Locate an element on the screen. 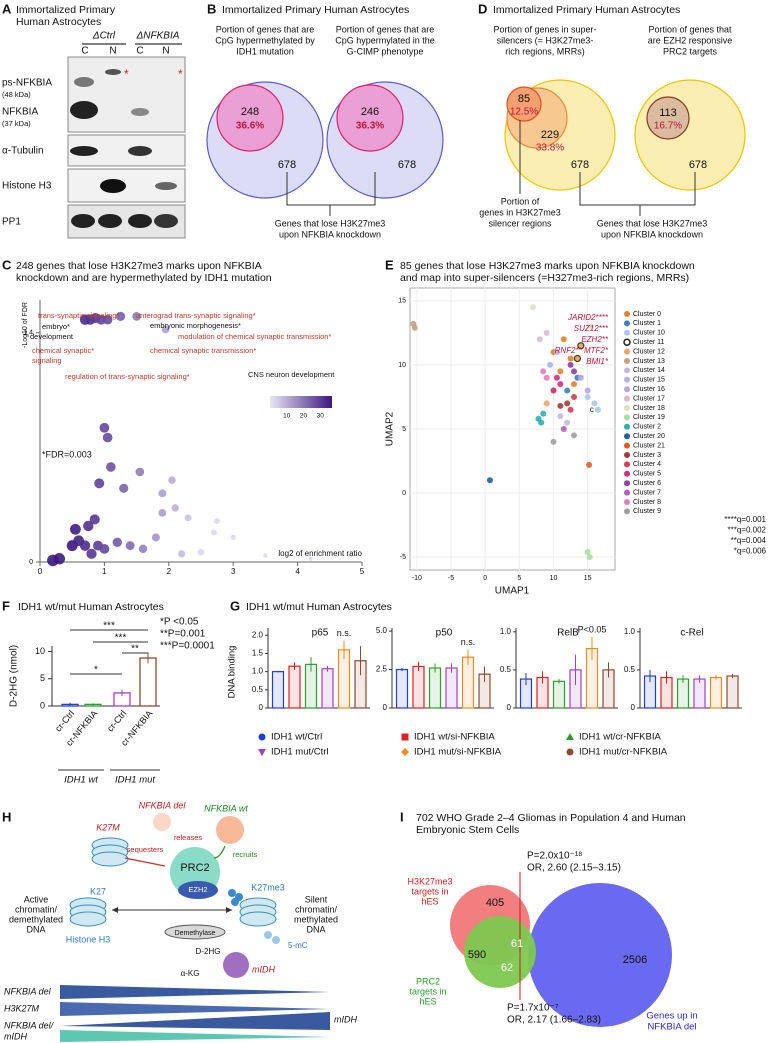  venn-label: Genes that lose H3K27me3 is located at coordinates (330, 223).